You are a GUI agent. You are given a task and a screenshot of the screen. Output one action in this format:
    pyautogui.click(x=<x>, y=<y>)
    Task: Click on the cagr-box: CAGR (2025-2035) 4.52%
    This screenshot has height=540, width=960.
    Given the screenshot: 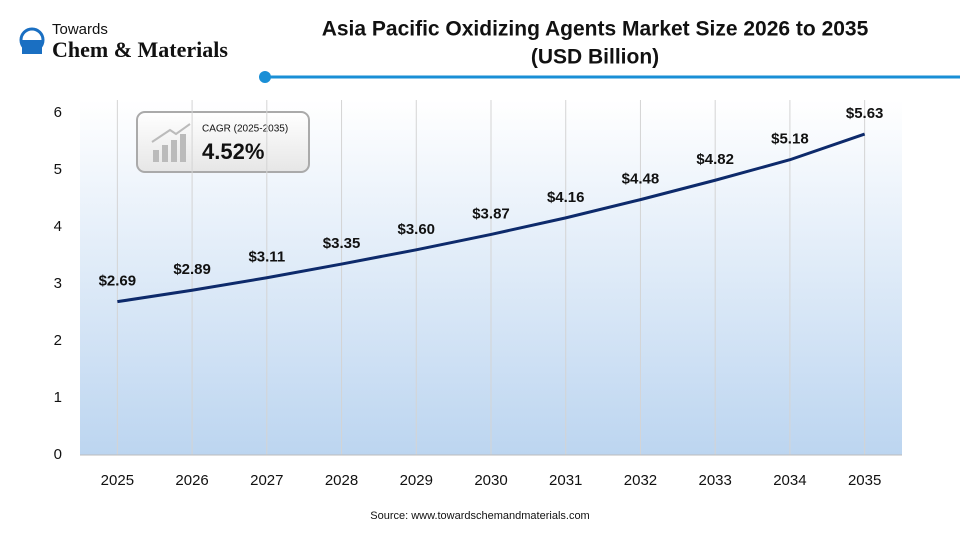 What is the action you would take?
    pyautogui.click(x=223, y=142)
    